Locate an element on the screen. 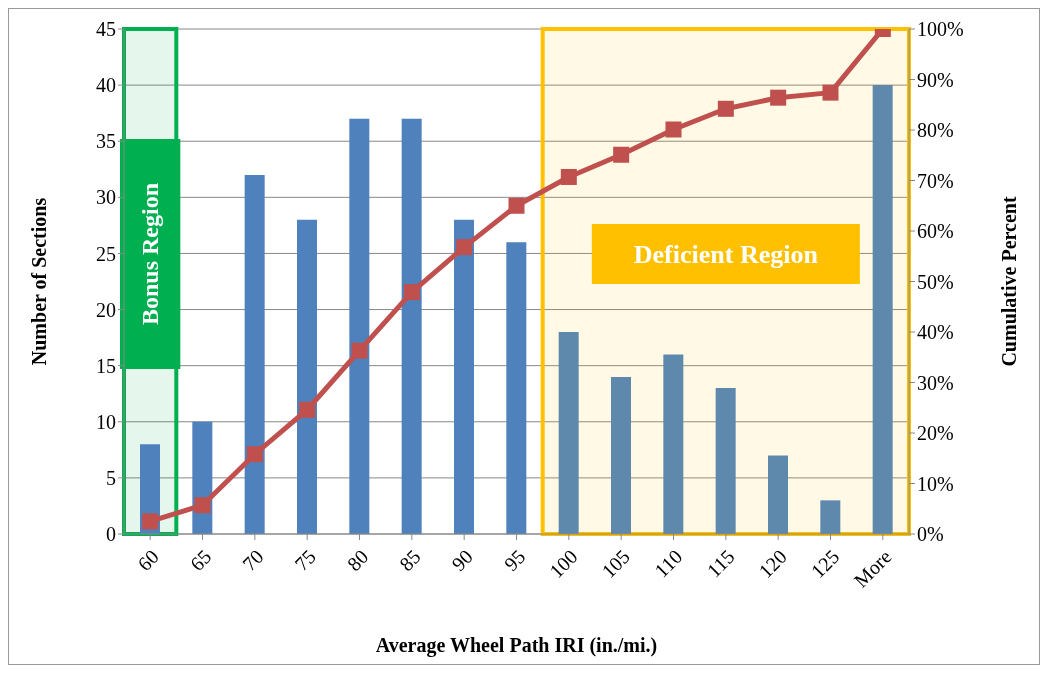 Image resolution: width=1050 pixels, height=675 pixels. x-tick-label: 125 is located at coordinates (825, 564).